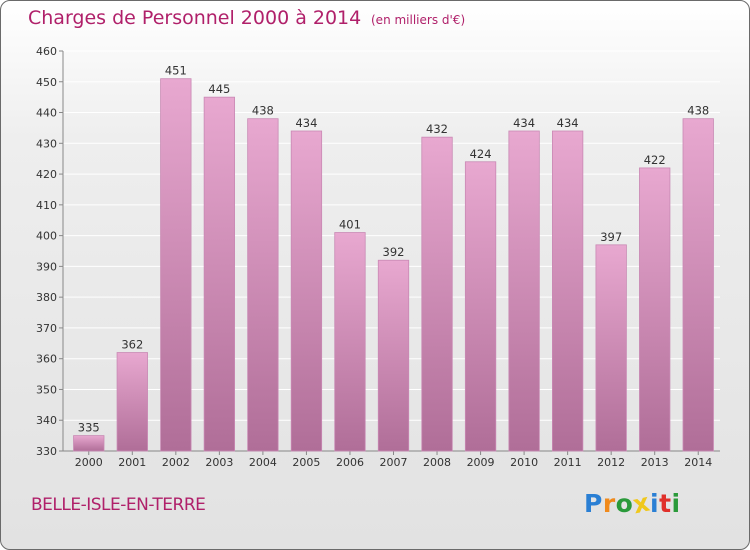 This screenshot has width=750, height=550. I want to click on x-tick-label: 2005, so click(306, 462).